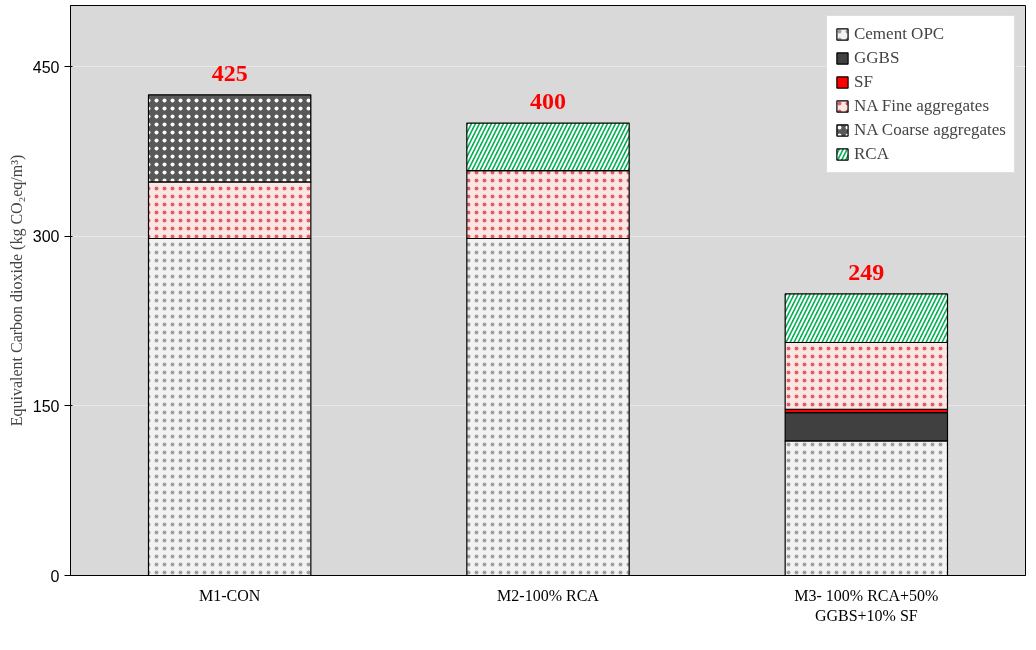  Describe the element at coordinates (46, 237) in the screenshot. I see `y-tick-label: 300` at that location.